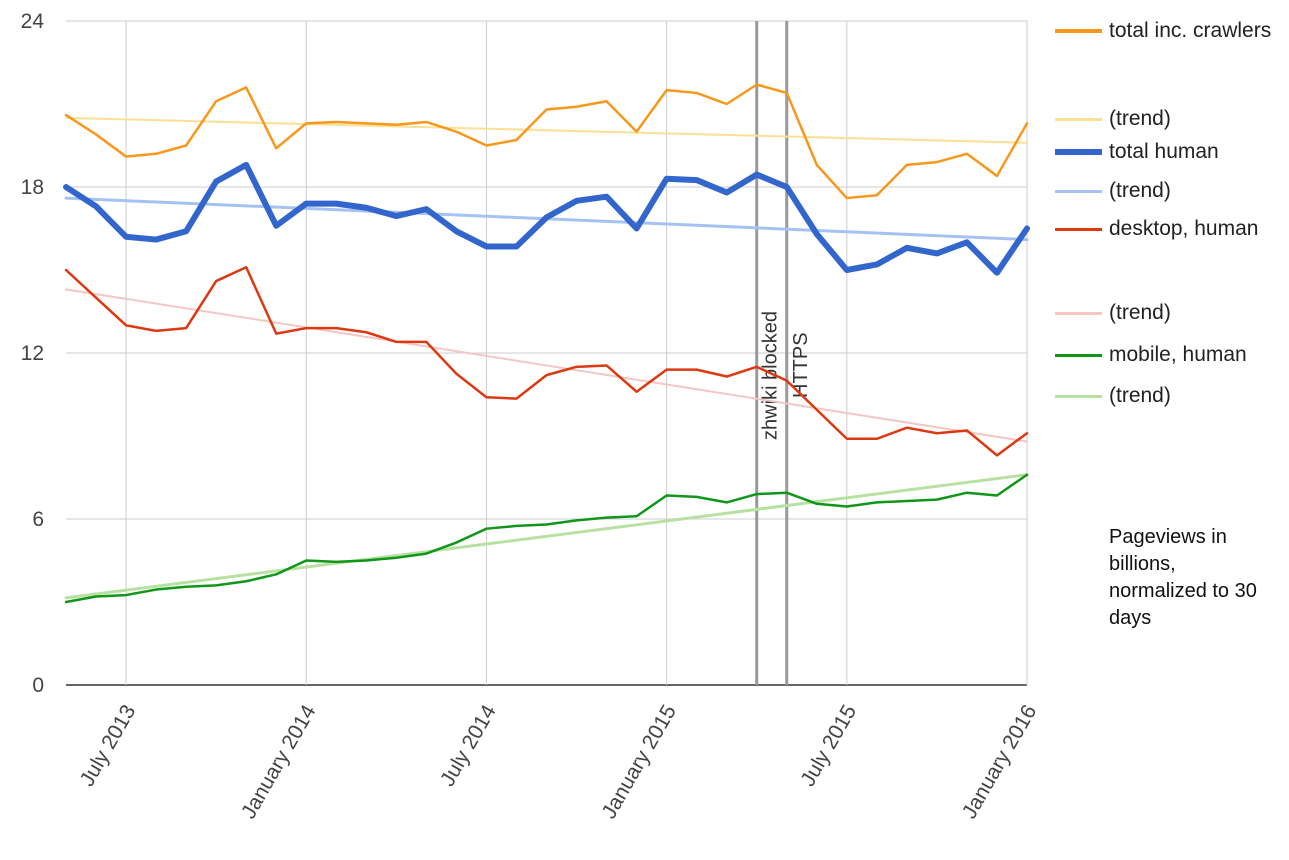 This screenshot has height=860, width=1289. I want to click on y-tick-label: 18, so click(32, 187).